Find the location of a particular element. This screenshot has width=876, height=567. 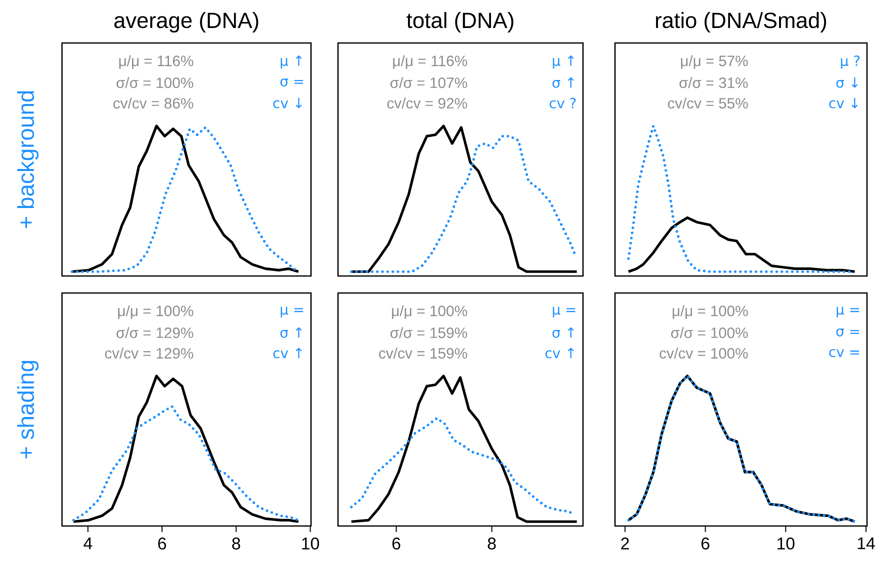

text: μ/μ = 57% is located at coordinates (714, 62).